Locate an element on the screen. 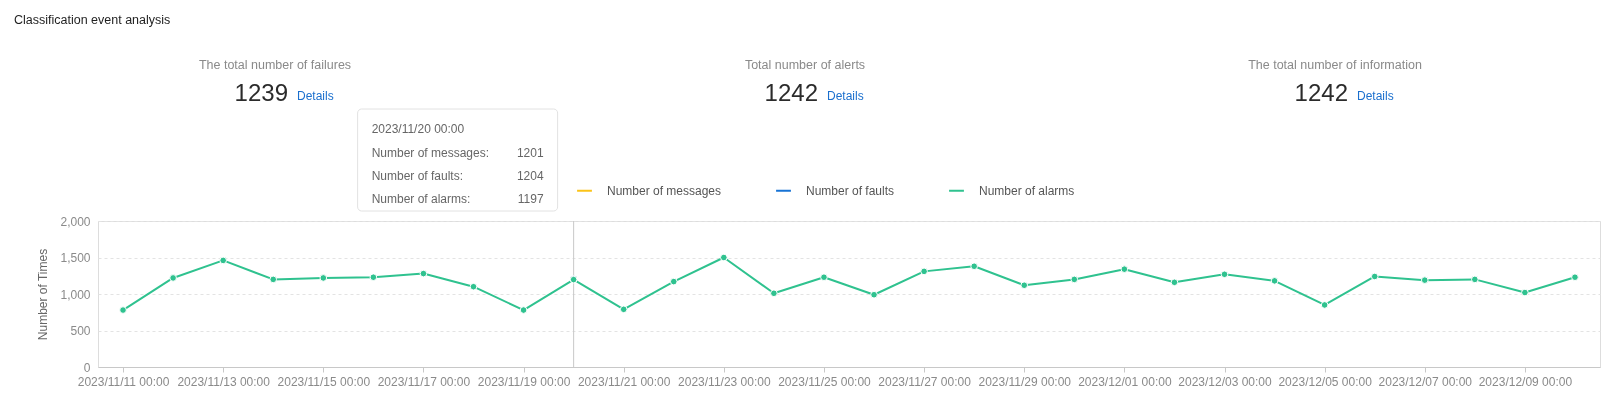 The width and height of the screenshot is (1619, 417). text: Total number of alerts is located at coordinates (805, 65).